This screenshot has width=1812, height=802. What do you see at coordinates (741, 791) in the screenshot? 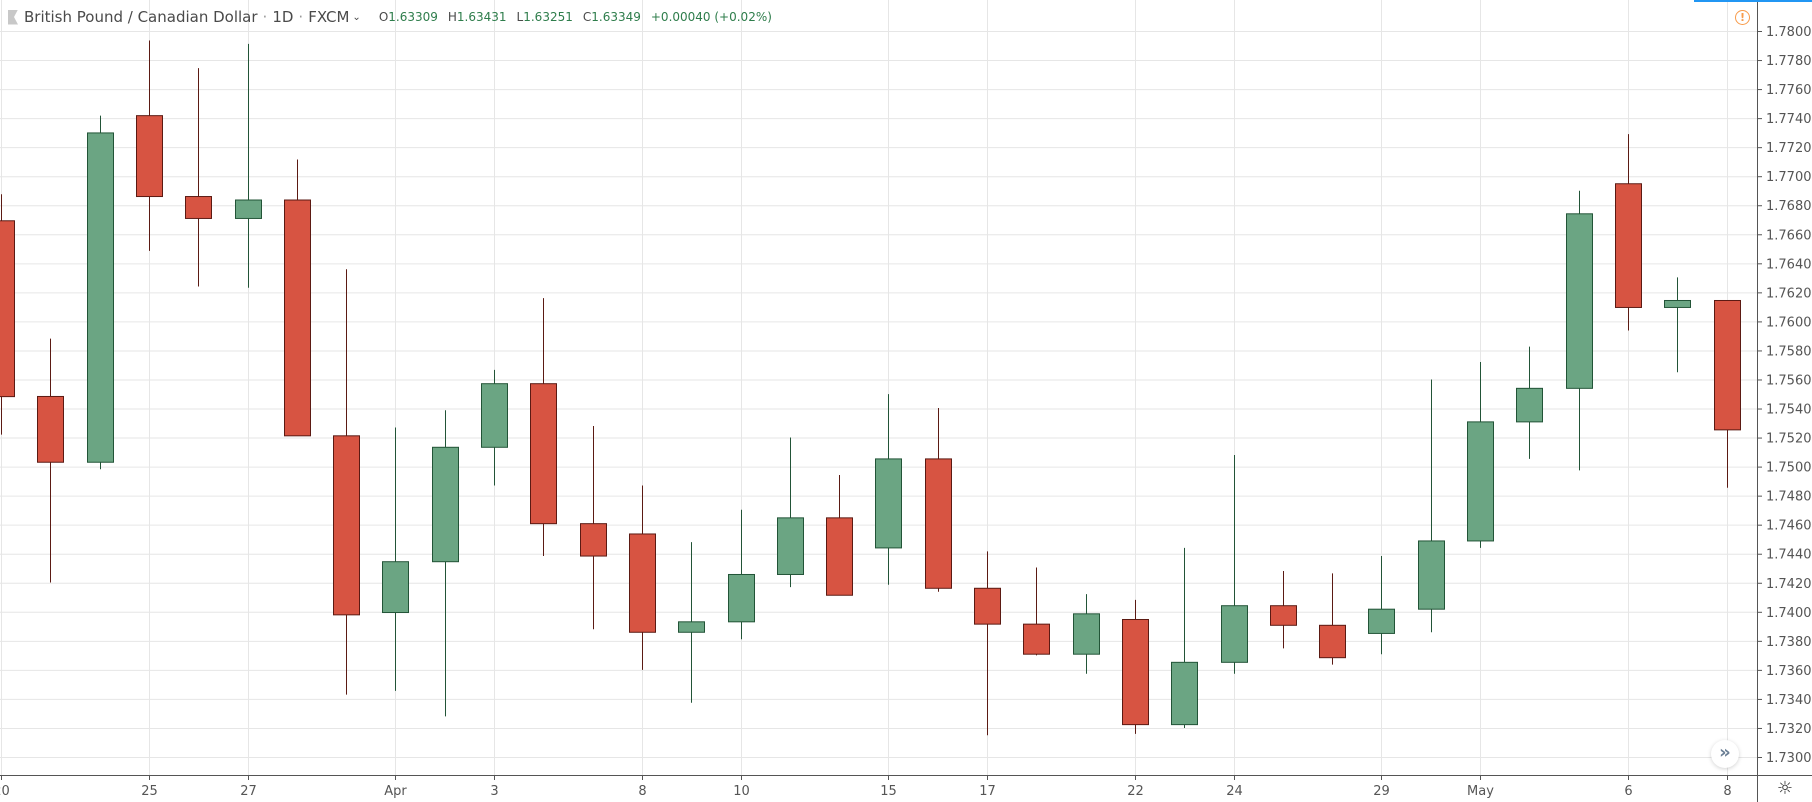
I see `x-tick-label: 10` at bounding box center [741, 791].